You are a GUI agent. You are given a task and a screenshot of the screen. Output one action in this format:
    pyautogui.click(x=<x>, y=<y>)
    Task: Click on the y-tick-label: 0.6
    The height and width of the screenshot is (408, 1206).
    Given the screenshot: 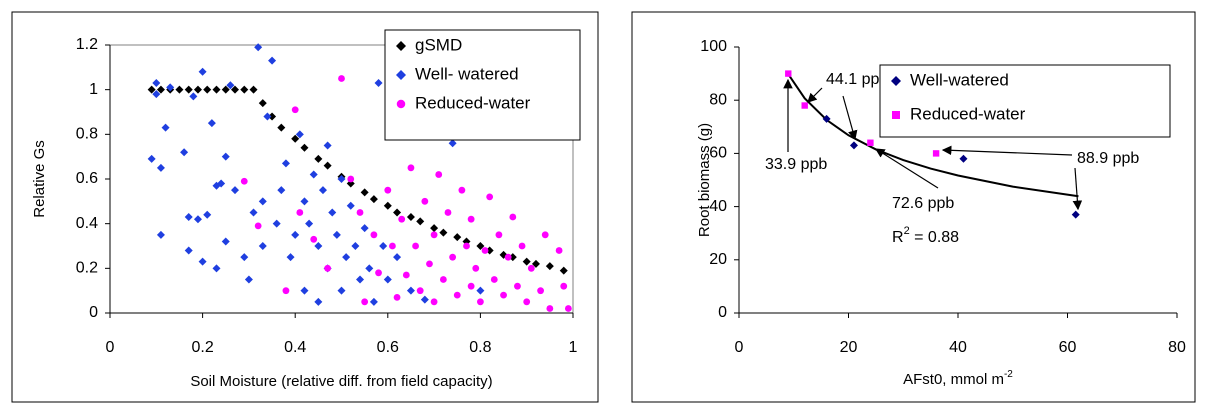 What is the action you would take?
    pyautogui.click(x=87, y=178)
    